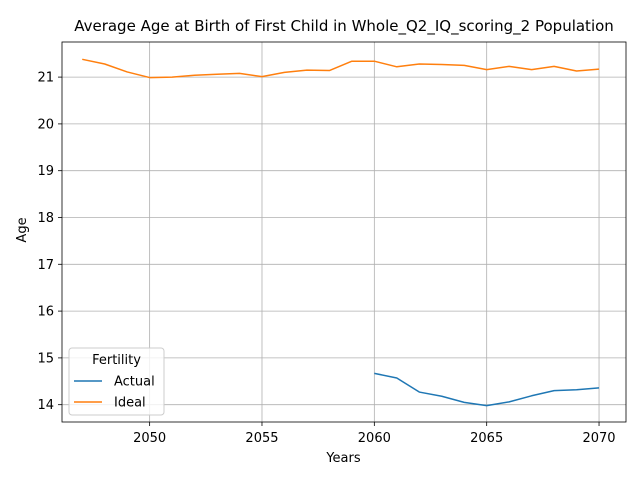  I want to click on y-tick-label: 21, so click(45, 78).